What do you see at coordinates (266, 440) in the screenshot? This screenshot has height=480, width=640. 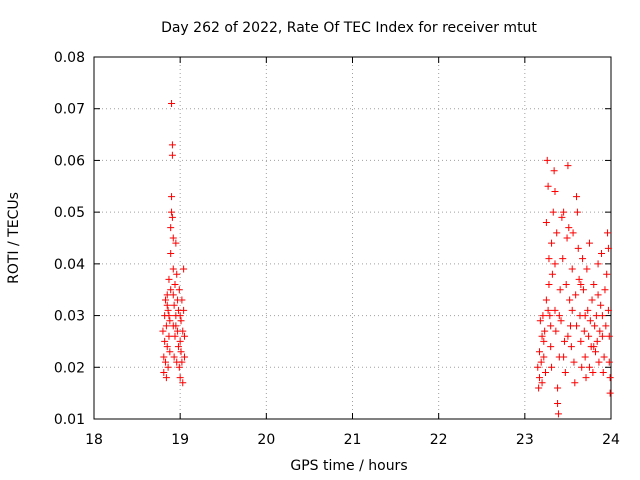 I see `x-tick-label: 20` at bounding box center [266, 440].